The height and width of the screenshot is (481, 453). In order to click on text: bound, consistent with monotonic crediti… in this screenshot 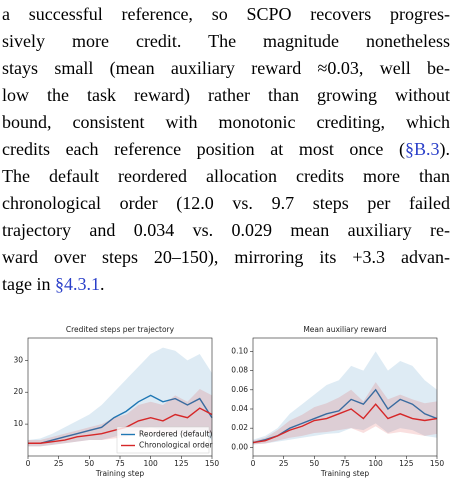, I will do `click(226, 122)`.